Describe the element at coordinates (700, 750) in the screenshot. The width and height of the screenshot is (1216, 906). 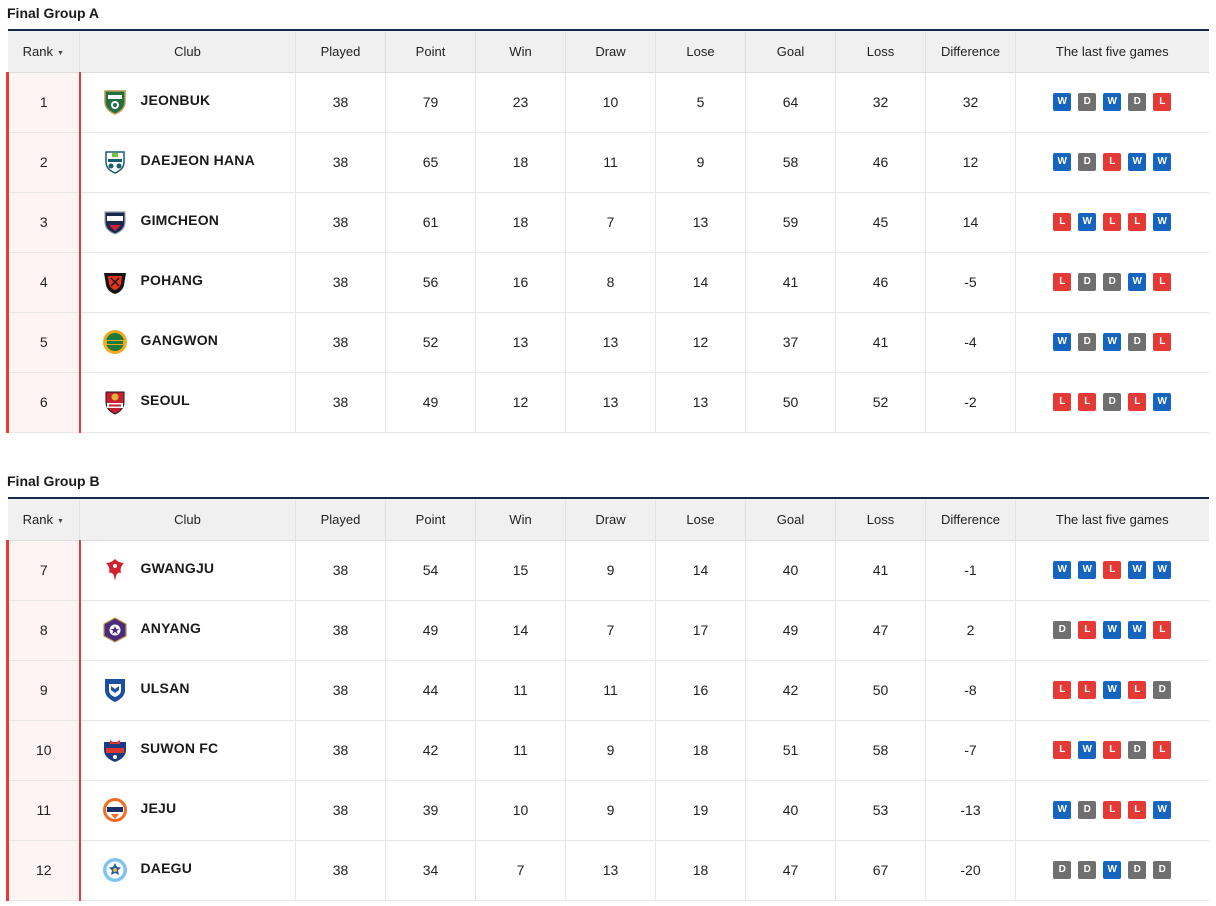
I see `lose-cell: 18` at that location.